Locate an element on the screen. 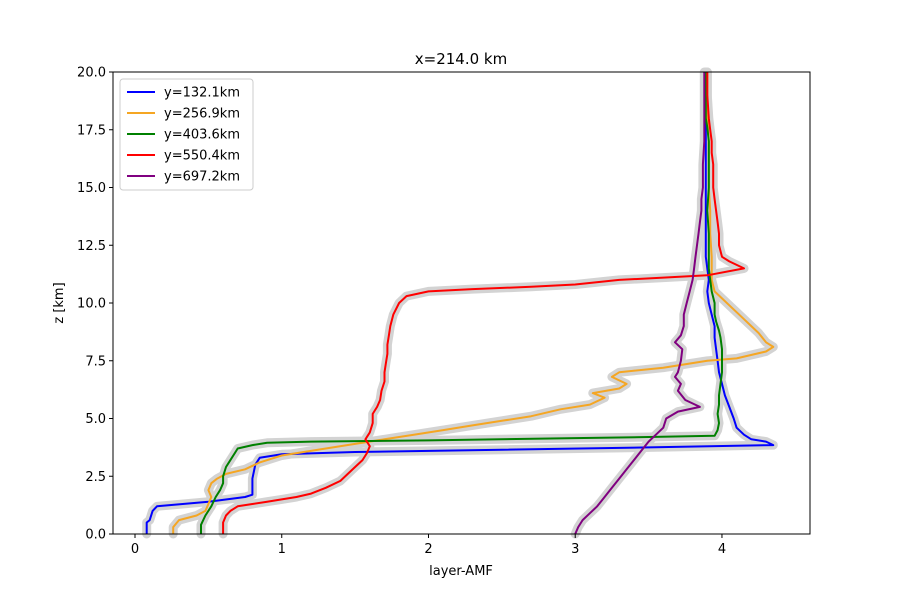 The image size is (900, 600). x-axis-label: layer-AMF is located at coordinates (461, 571).